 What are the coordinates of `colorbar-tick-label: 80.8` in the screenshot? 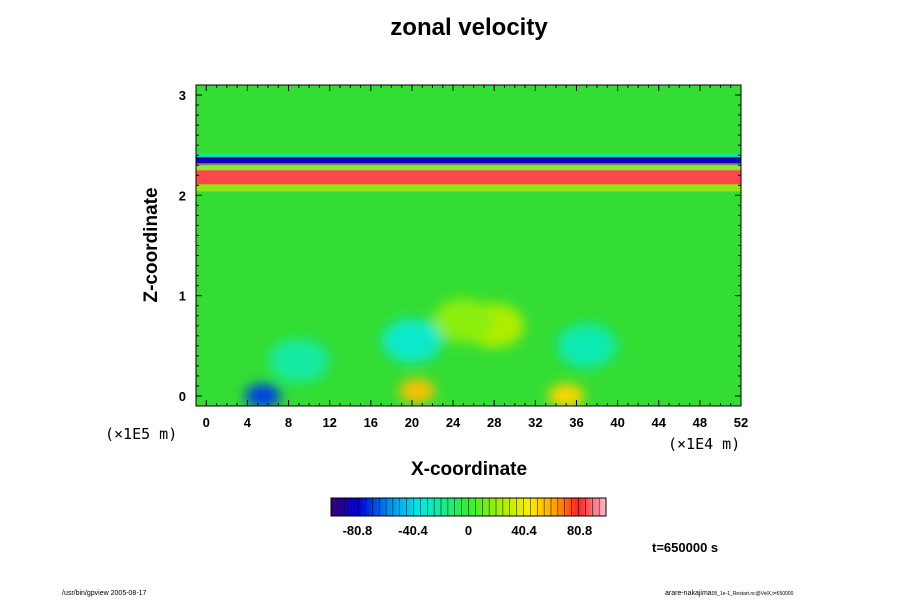 It's located at (579, 530).